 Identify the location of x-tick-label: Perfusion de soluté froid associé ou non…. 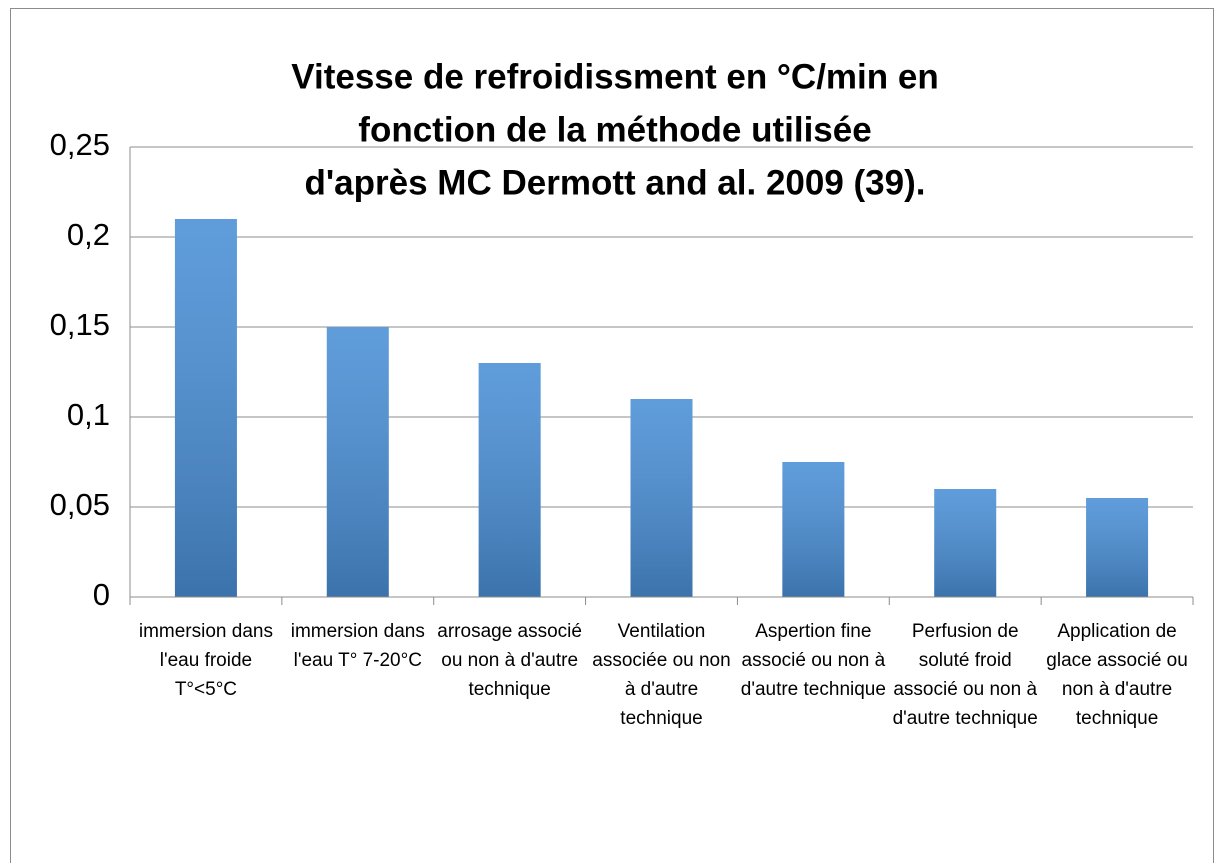
(965, 675).